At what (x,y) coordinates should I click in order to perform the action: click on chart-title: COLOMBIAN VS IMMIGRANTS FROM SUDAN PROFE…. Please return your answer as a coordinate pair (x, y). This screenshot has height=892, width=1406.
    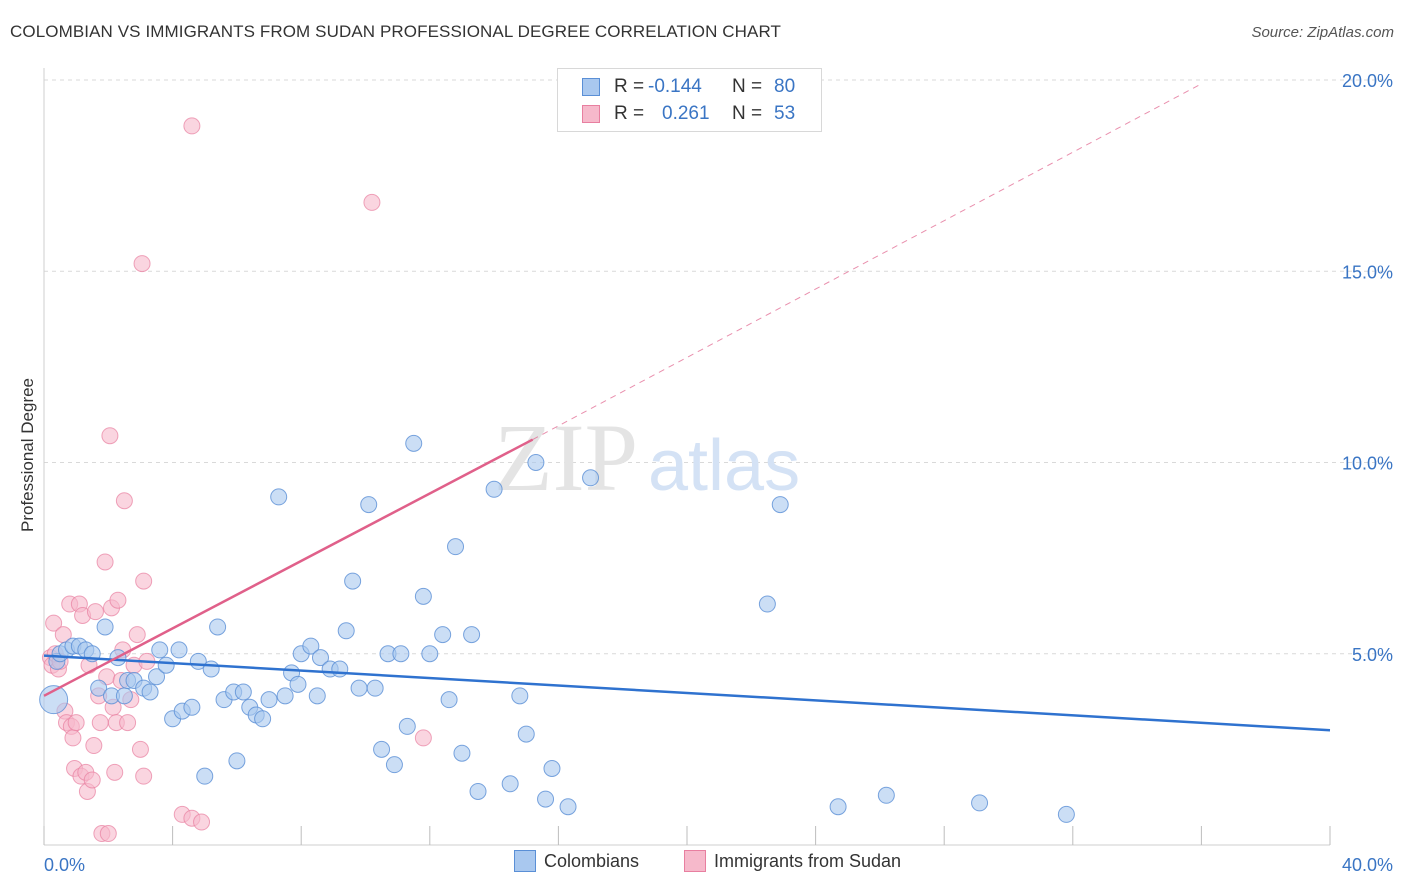
    Looking at the image, I should click on (396, 31).